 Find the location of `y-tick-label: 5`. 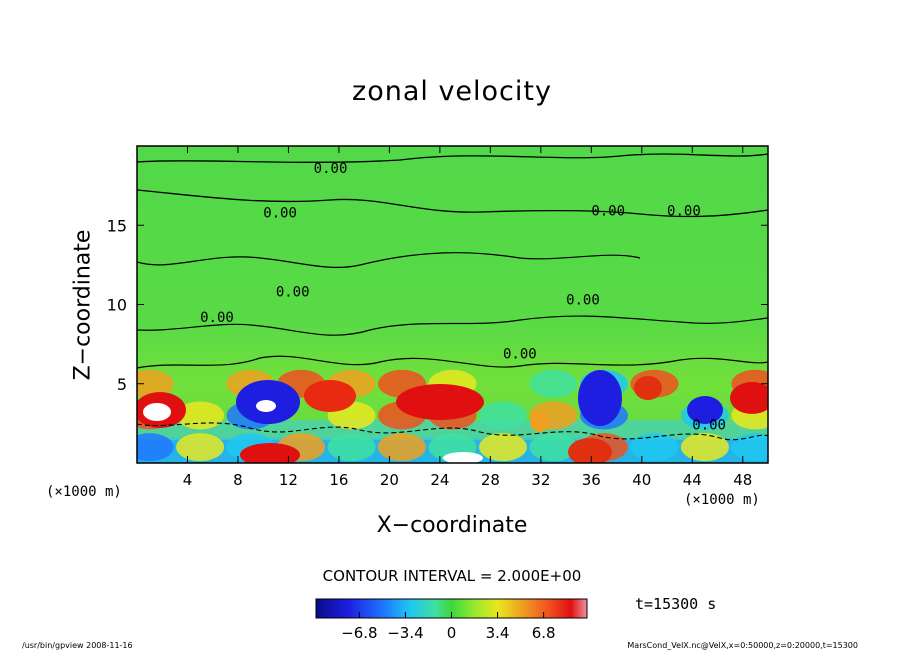

y-tick-label: 5 is located at coordinates (122, 384).